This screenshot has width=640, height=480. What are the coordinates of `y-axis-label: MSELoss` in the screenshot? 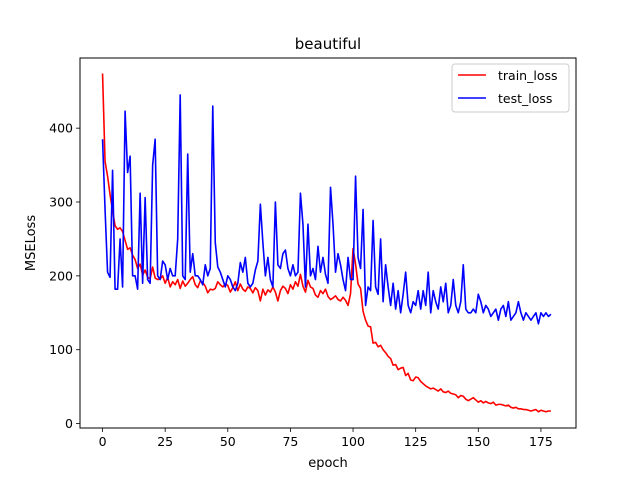 It's located at (31, 243).